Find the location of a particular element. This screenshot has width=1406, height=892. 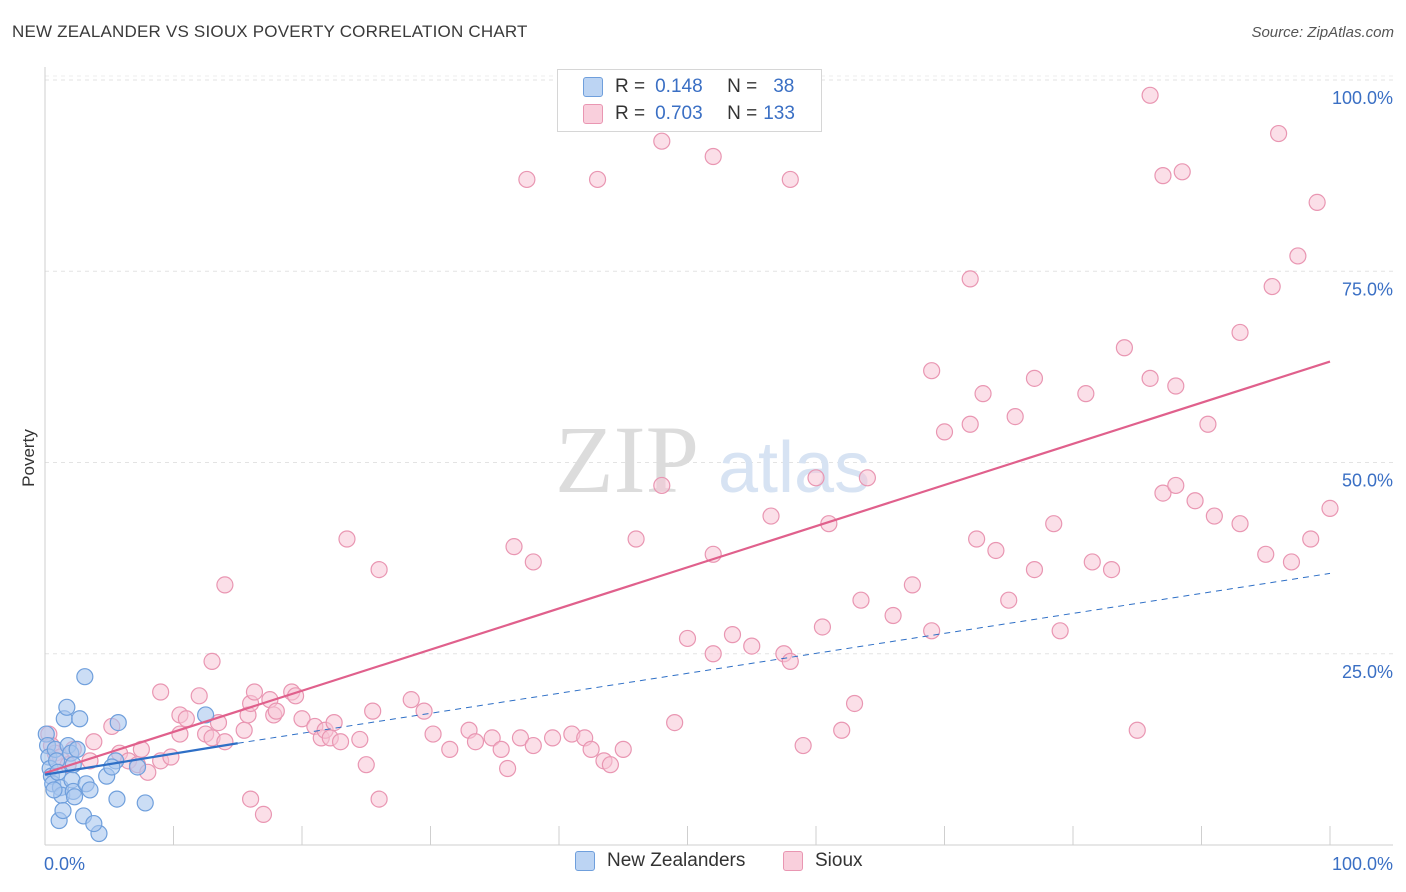

y-tick-label: 25.0% is located at coordinates (1367, 672).